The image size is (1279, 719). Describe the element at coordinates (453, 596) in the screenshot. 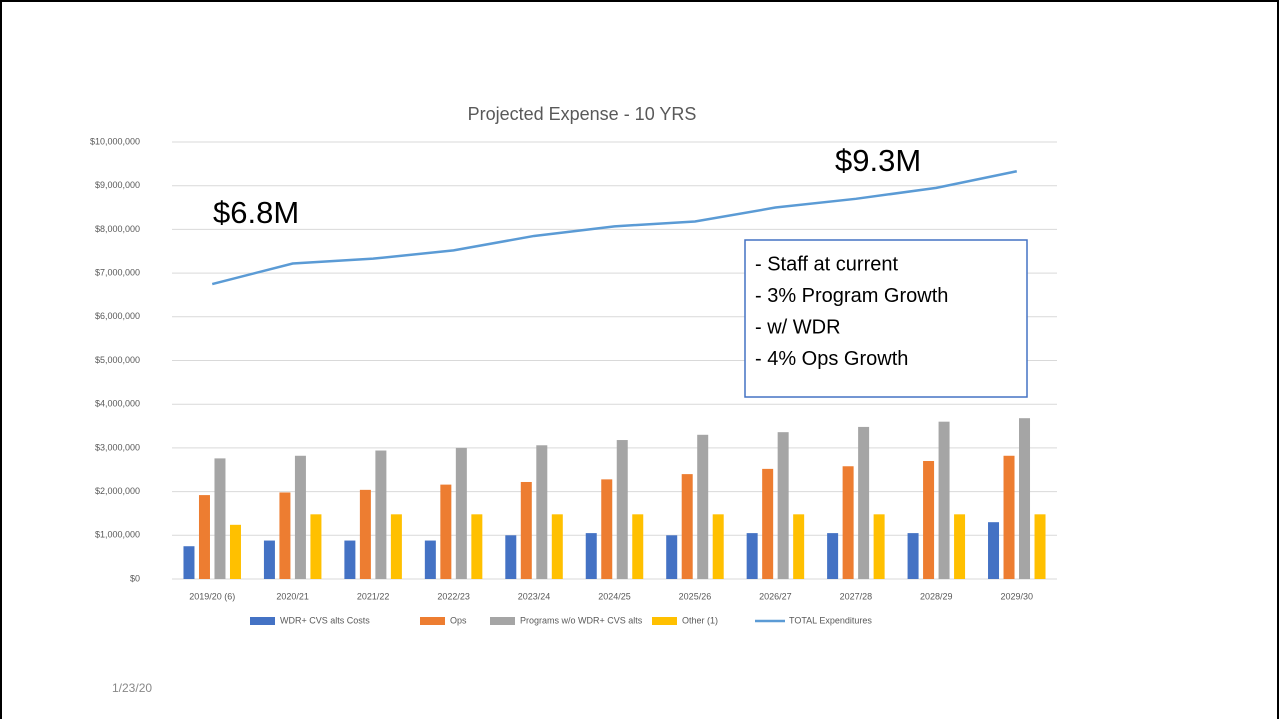

I see `x-tick-label: 2022/23` at that location.